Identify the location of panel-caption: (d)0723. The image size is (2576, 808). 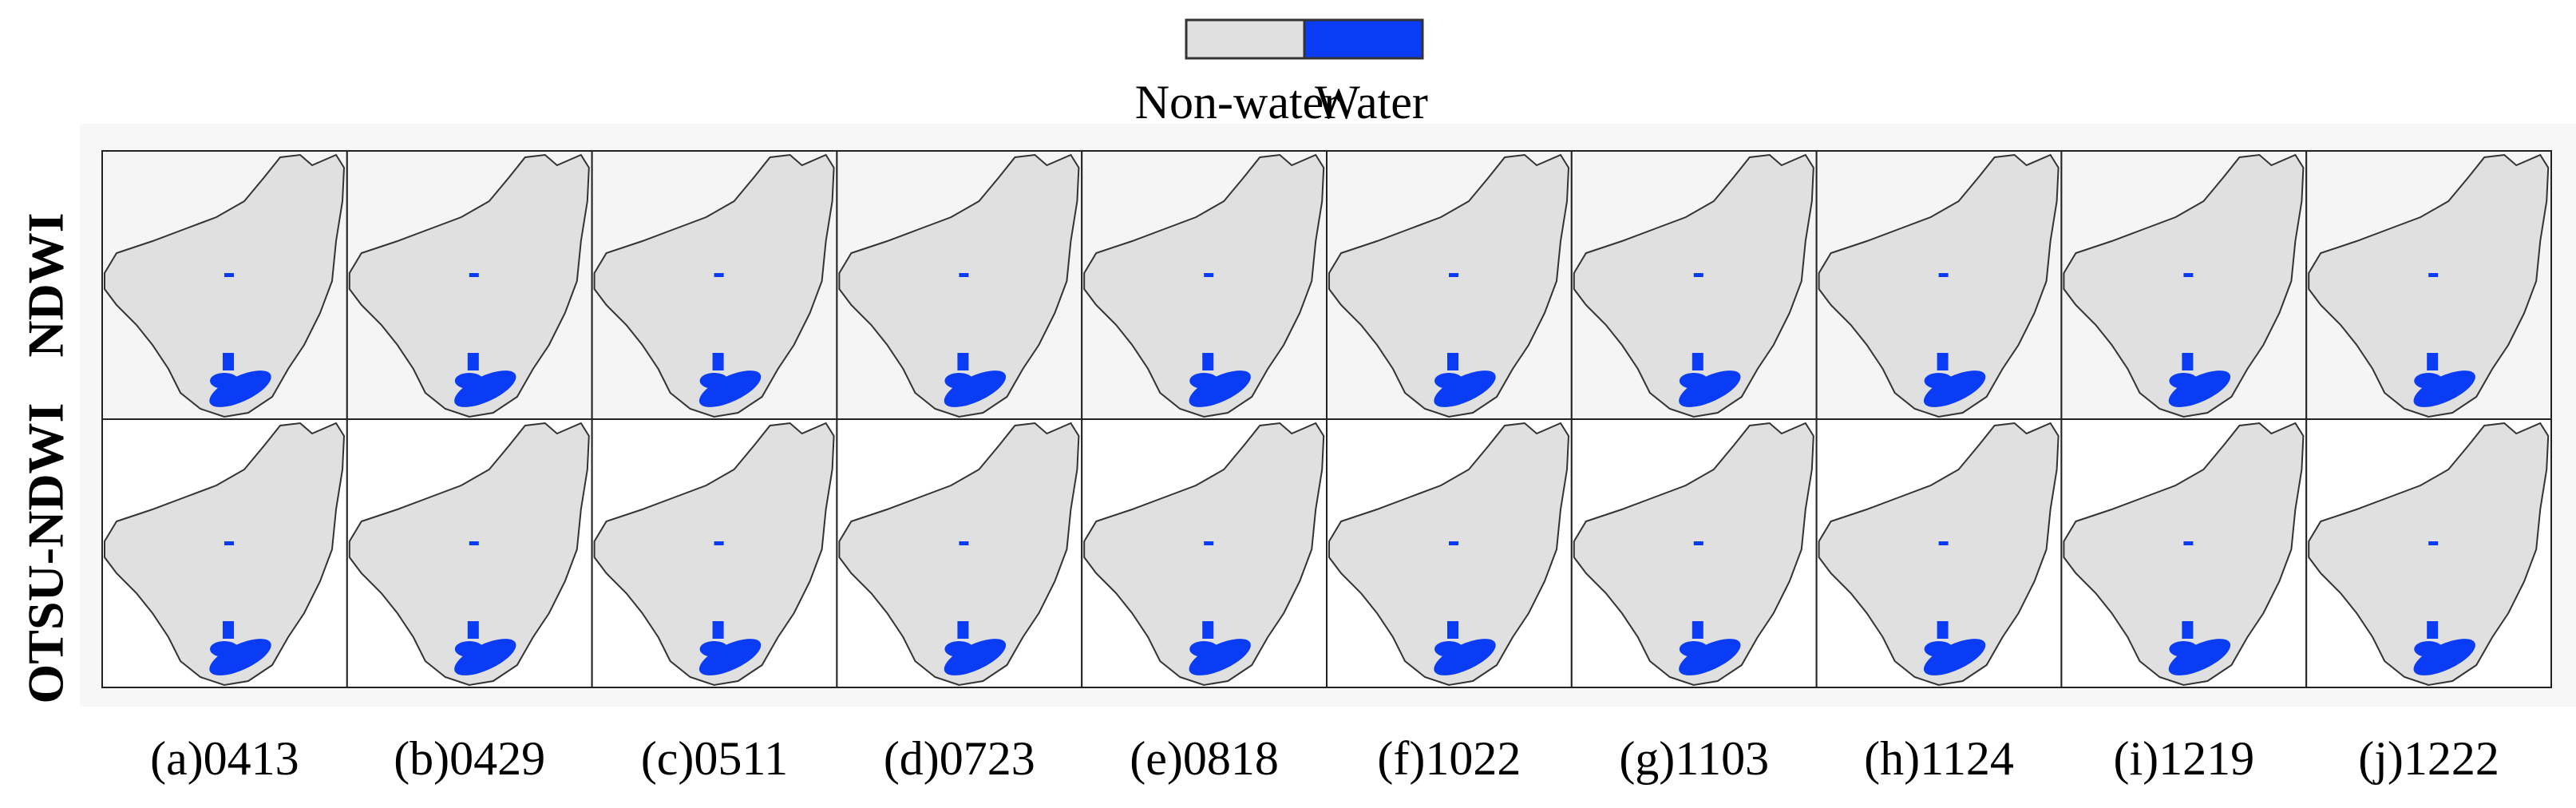
(959, 759).